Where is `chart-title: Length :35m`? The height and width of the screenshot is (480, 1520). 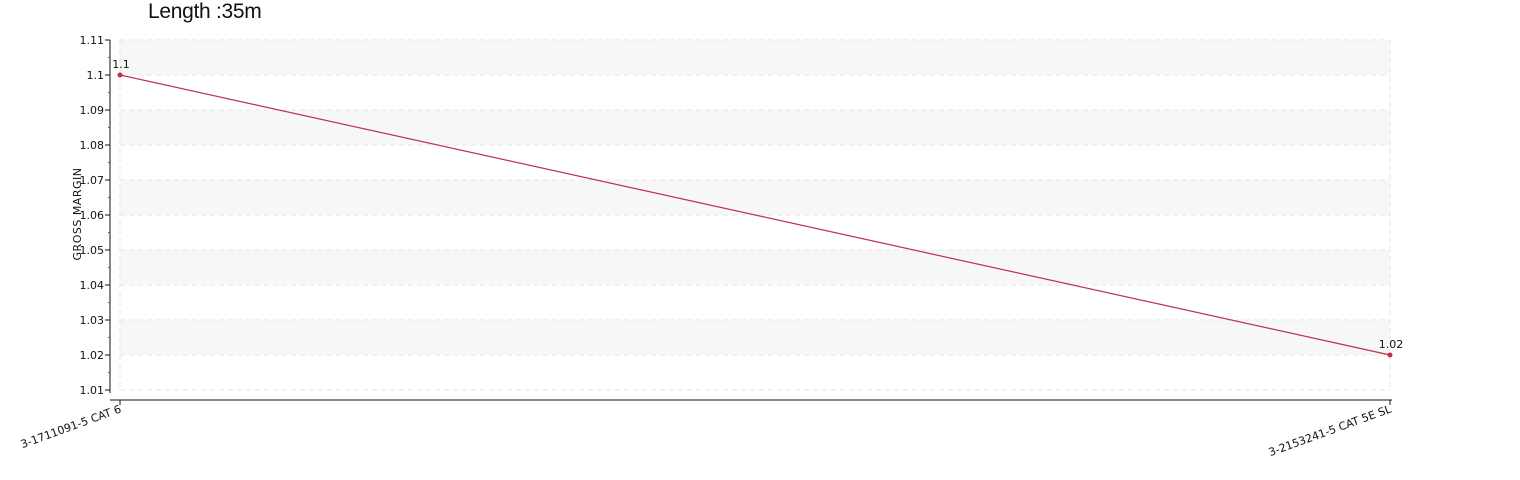
chart-title: Length :35m is located at coordinates (205, 11).